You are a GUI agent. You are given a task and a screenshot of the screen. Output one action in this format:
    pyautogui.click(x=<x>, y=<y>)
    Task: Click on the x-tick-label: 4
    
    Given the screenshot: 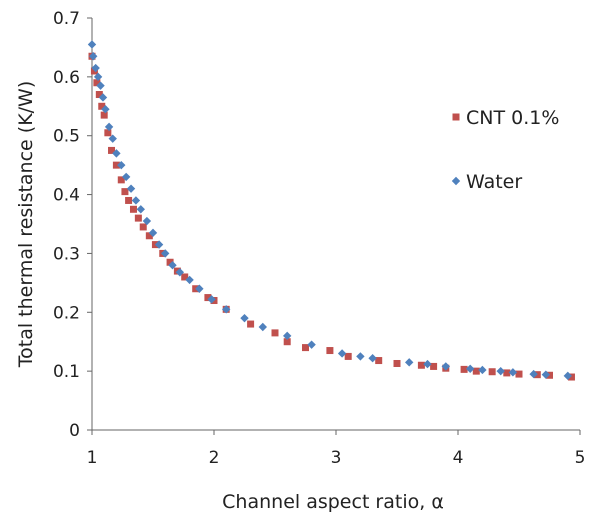 What is the action you would take?
    pyautogui.click(x=458, y=458)
    